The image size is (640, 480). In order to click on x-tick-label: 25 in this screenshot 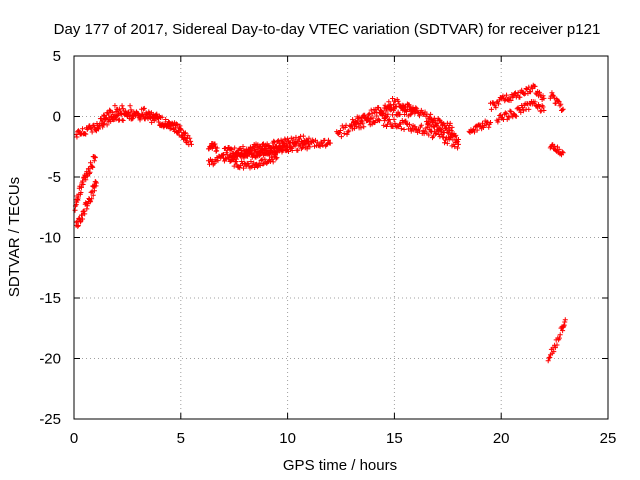, I will do `click(608, 438)`.